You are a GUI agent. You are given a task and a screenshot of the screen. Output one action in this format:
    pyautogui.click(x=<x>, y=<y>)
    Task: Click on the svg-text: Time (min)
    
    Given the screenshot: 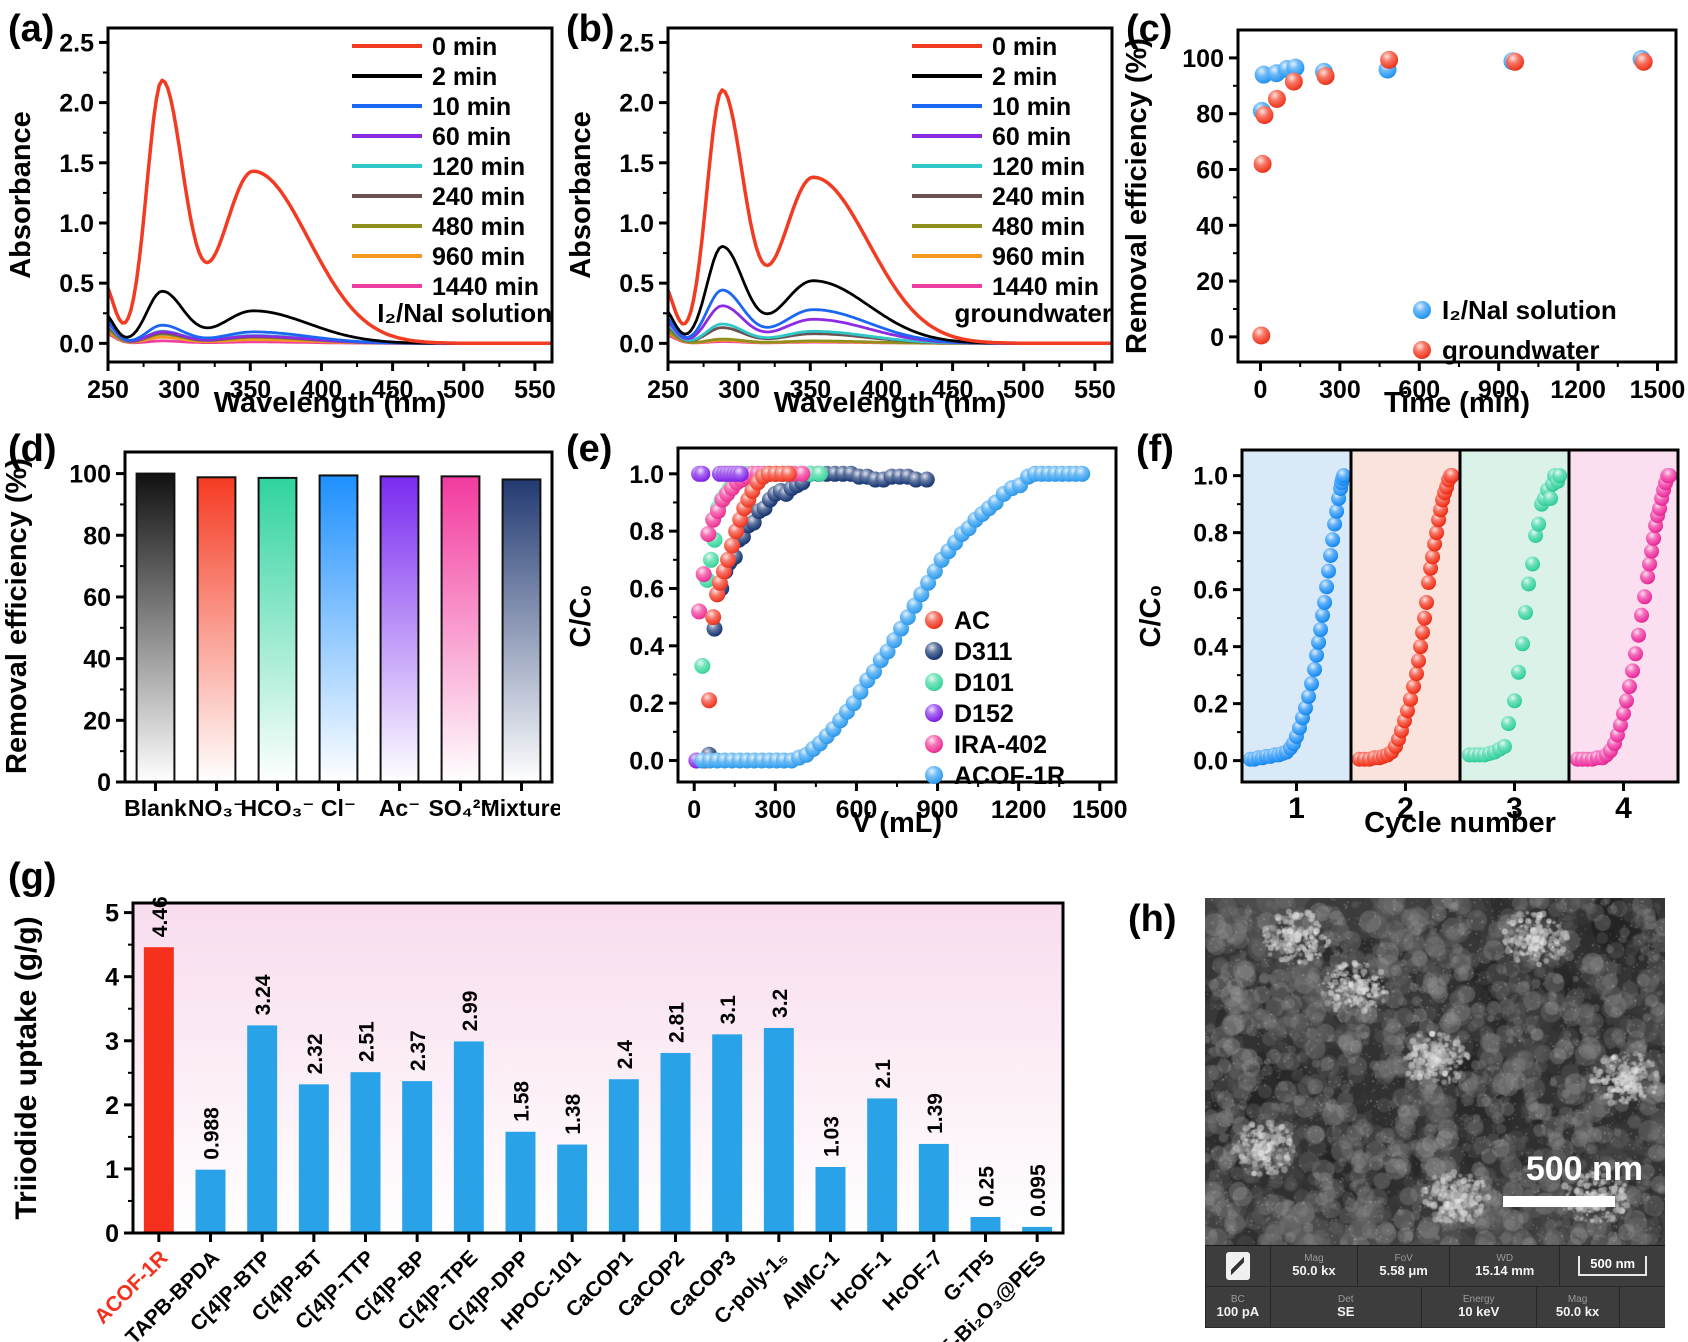 What is the action you would take?
    pyautogui.click(x=1457, y=403)
    